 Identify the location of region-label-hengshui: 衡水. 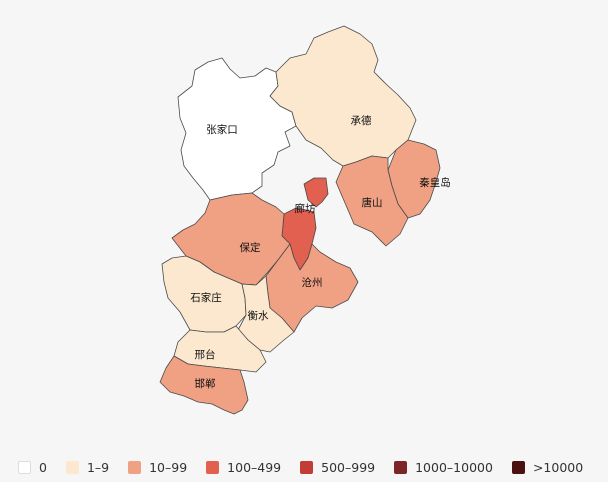
(258, 316).